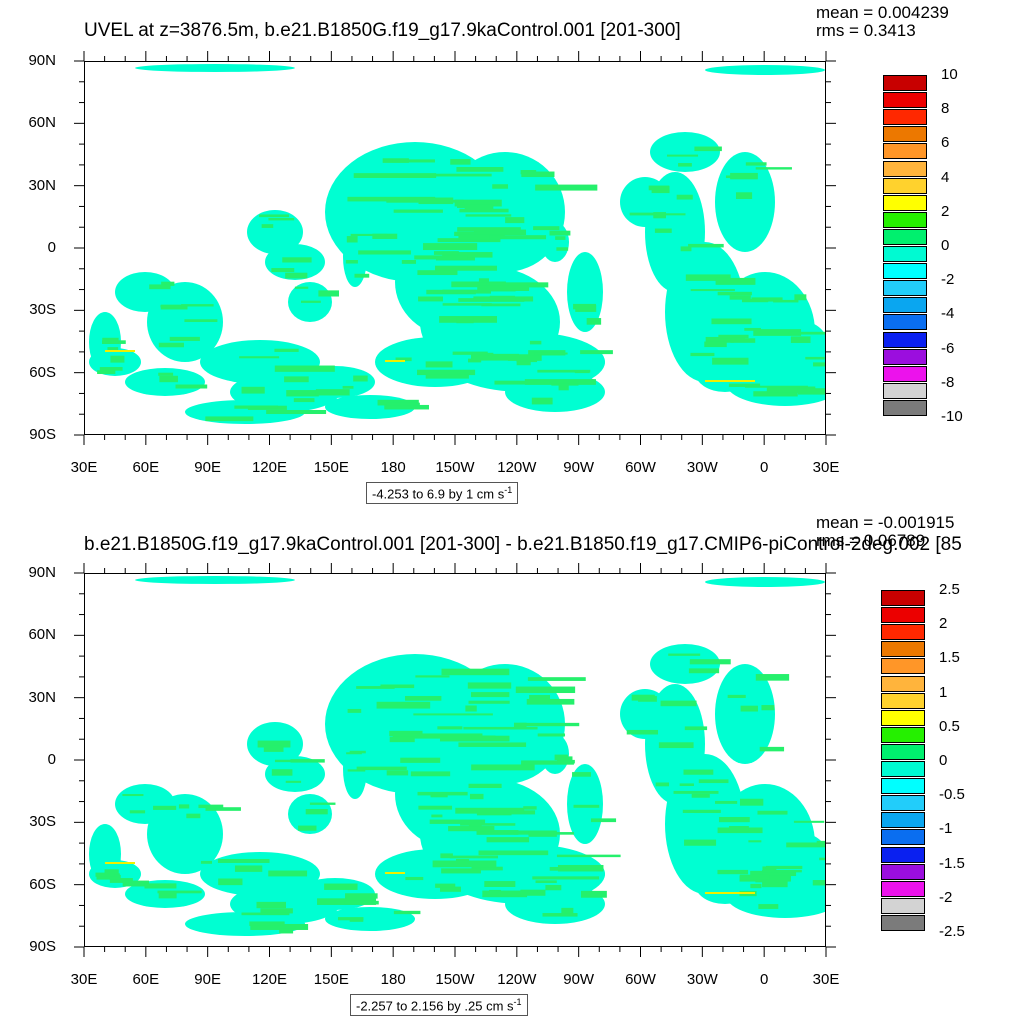 This screenshot has height=1024, width=1024. What do you see at coordinates (764, 979) in the screenshot?
I see `x-tick-label: 0` at bounding box center [764, 979].